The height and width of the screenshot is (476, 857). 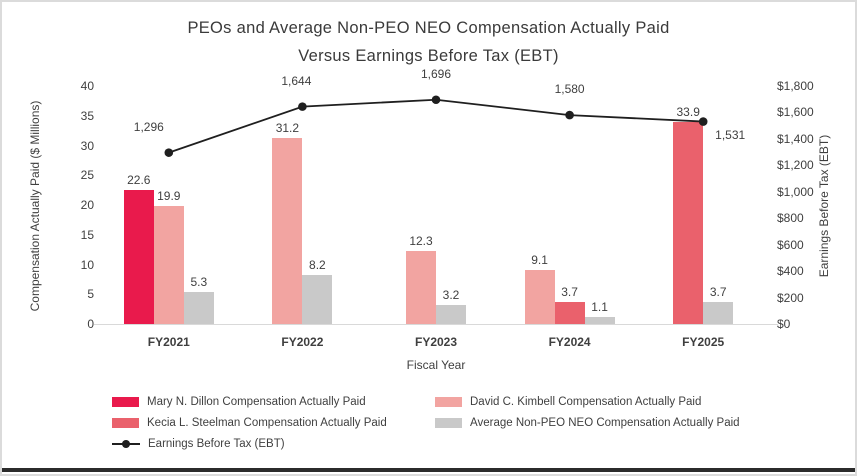 What do you see at coordinates (448, 423) in the screenshot?
I see `avg-non-peo-swatch-icon` at bounding box center [448, 423].